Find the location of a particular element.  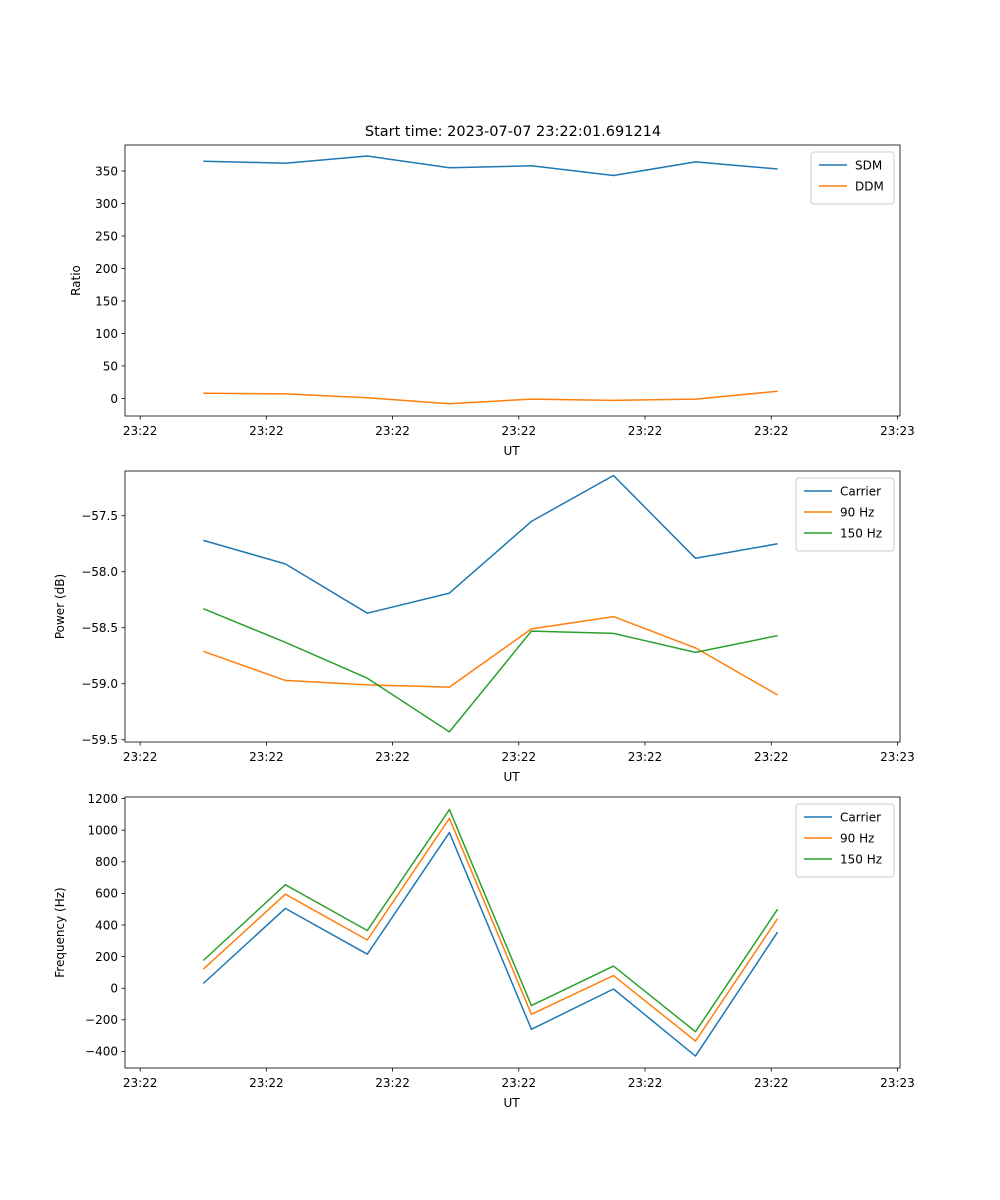

frequency-y-tick-label: 1200 is located at coordinates (102, 799).